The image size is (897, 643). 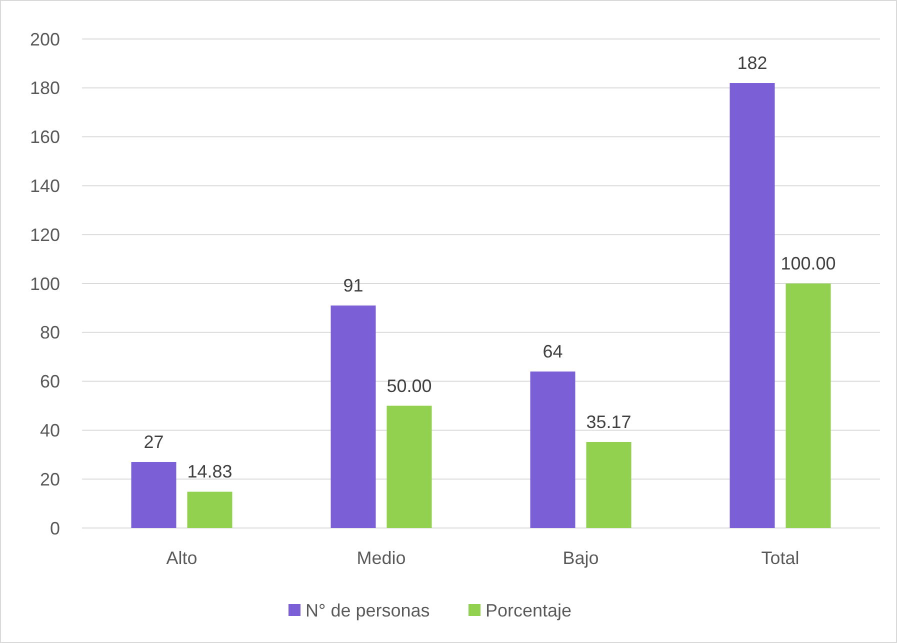 I want to click on y-tick-label: 100, so click(x=45, y=284).